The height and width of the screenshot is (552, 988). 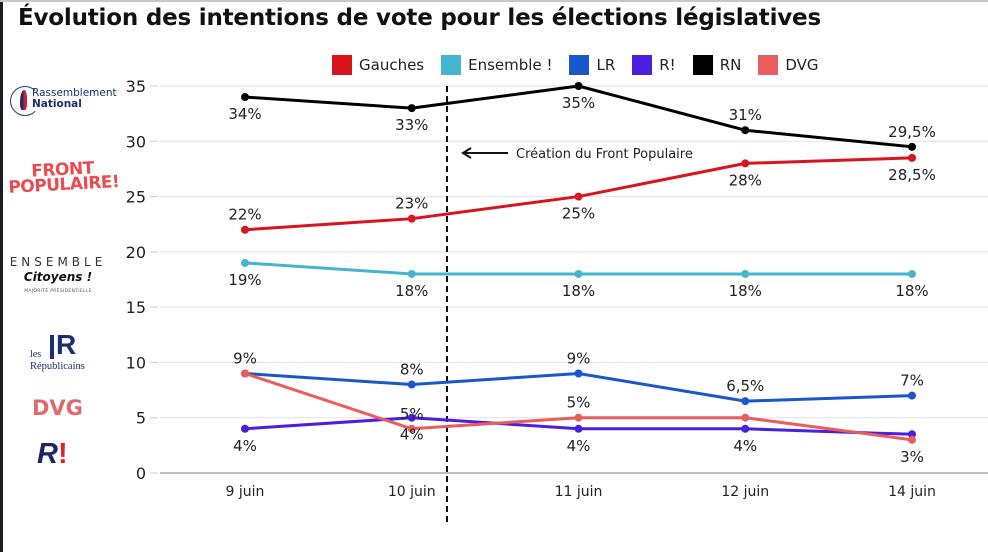 I want to click on ens-logo-line3: MAJORITÉ PRÉSIDENTIELLE, so click(x=58, y=291).